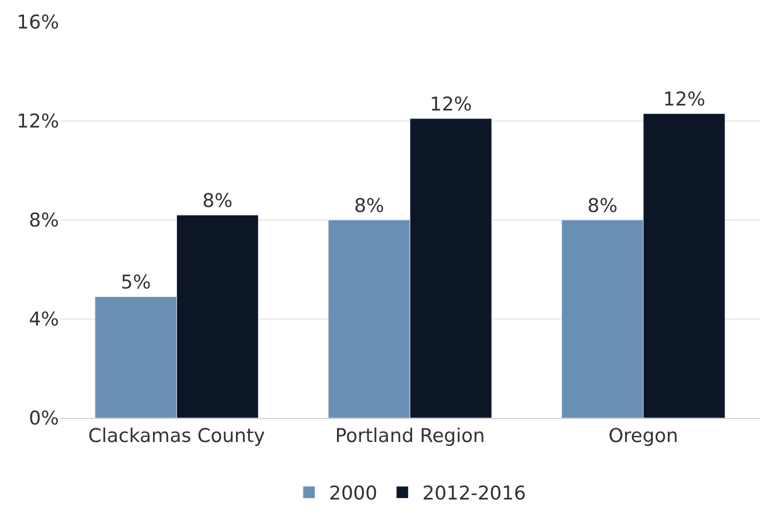 This screenshot has width=780, height=523. I want to click on x-tick-label: Clackamas County, so click(177, 435).